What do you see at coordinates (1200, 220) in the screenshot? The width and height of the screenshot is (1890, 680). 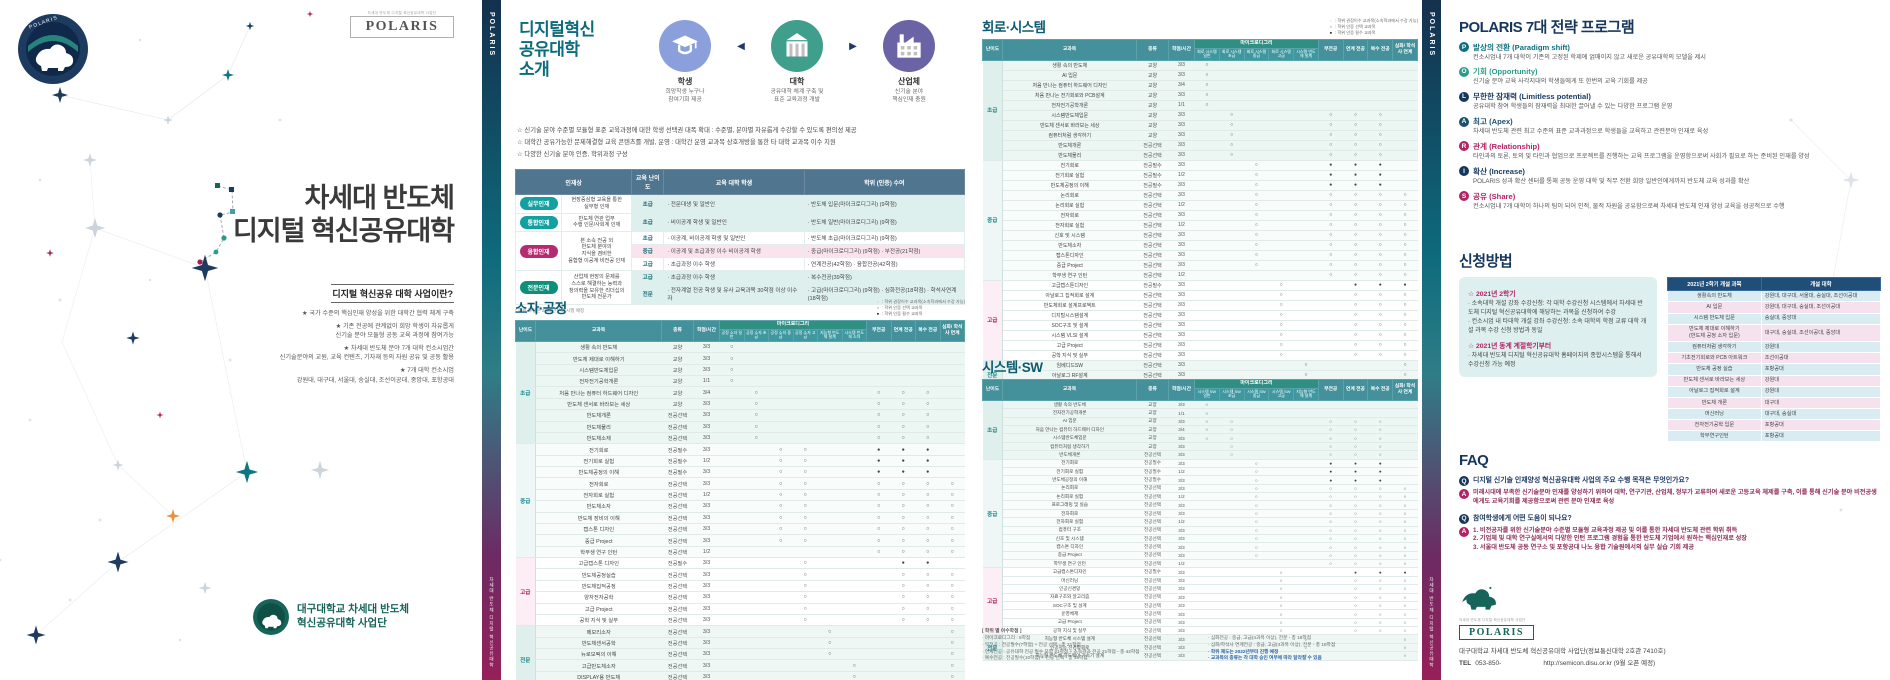 I see `course-row: 중급 전기회로 전공필수 3/3 ○ ● ● ●` at bounding box center [1200, 220].